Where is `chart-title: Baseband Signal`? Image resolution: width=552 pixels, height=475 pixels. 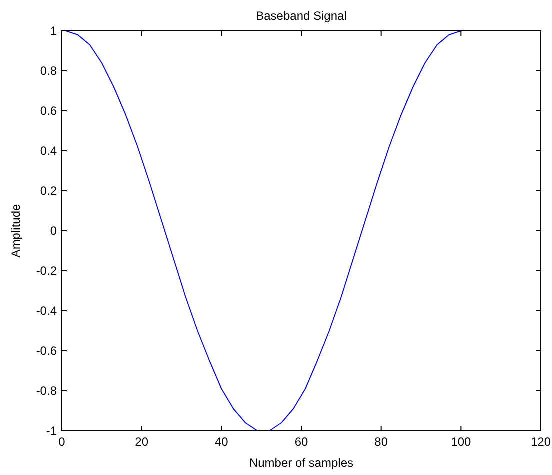 chart-title: Baseband Signal is located at coordinates (301, 16).